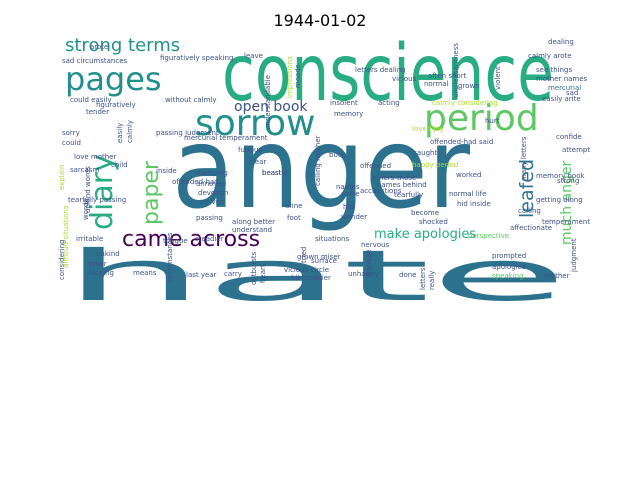  I want to click on cloud-word: shocked, so click(433, 222).